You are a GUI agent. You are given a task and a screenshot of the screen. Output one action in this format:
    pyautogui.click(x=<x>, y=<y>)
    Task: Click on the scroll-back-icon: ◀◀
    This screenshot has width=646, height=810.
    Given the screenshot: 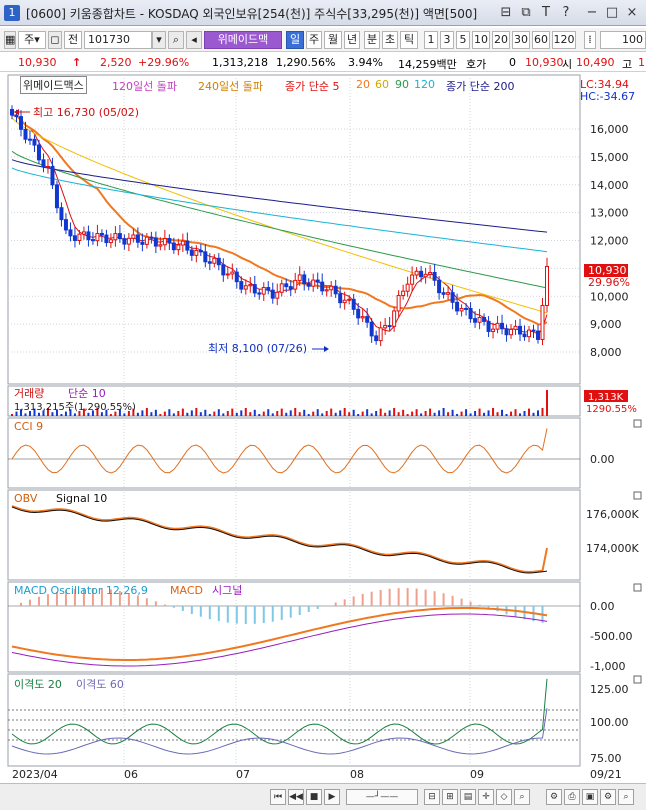 What is the action you would take?
    pyautogui.click(x=296, y=797)
    